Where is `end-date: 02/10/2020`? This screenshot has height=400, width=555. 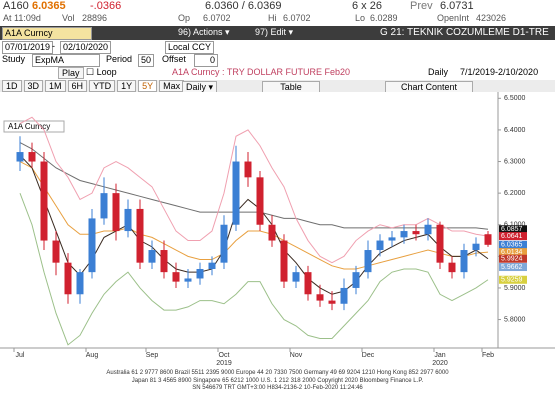 end-date: 02/10/2020 is located at coordinates (86, 47).